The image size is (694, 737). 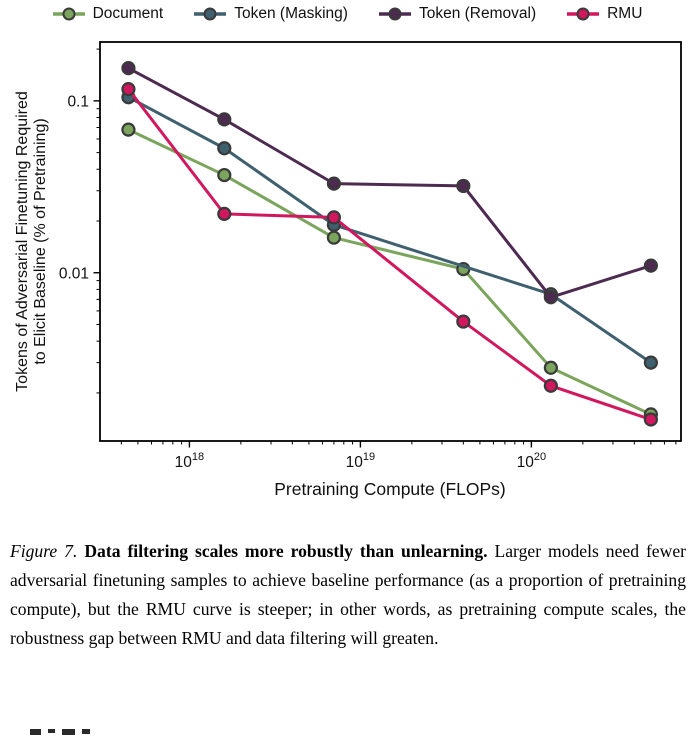 I want to click on y-axis-title-line2: to Elicit Baseline (% of Pretraining), so click(x=40, y=241).